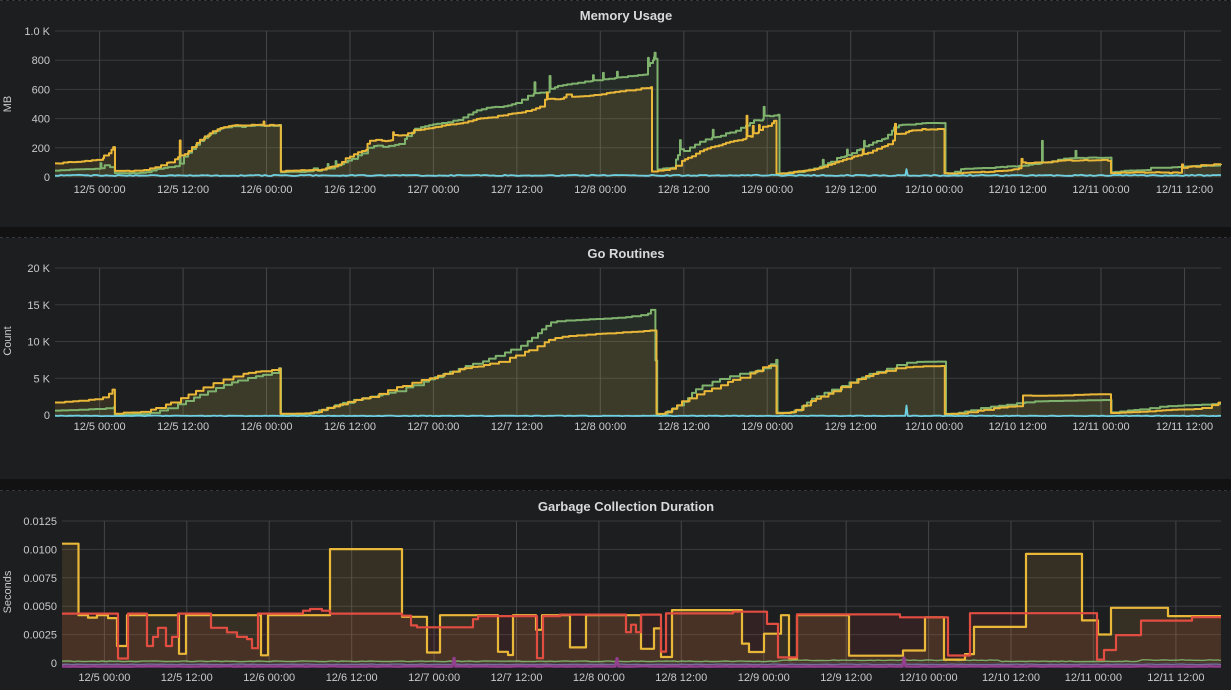  Describe the element at coordinates (626, 506) in the screenshot. I see `svg-text: Garbage Collection Duration` at that location.